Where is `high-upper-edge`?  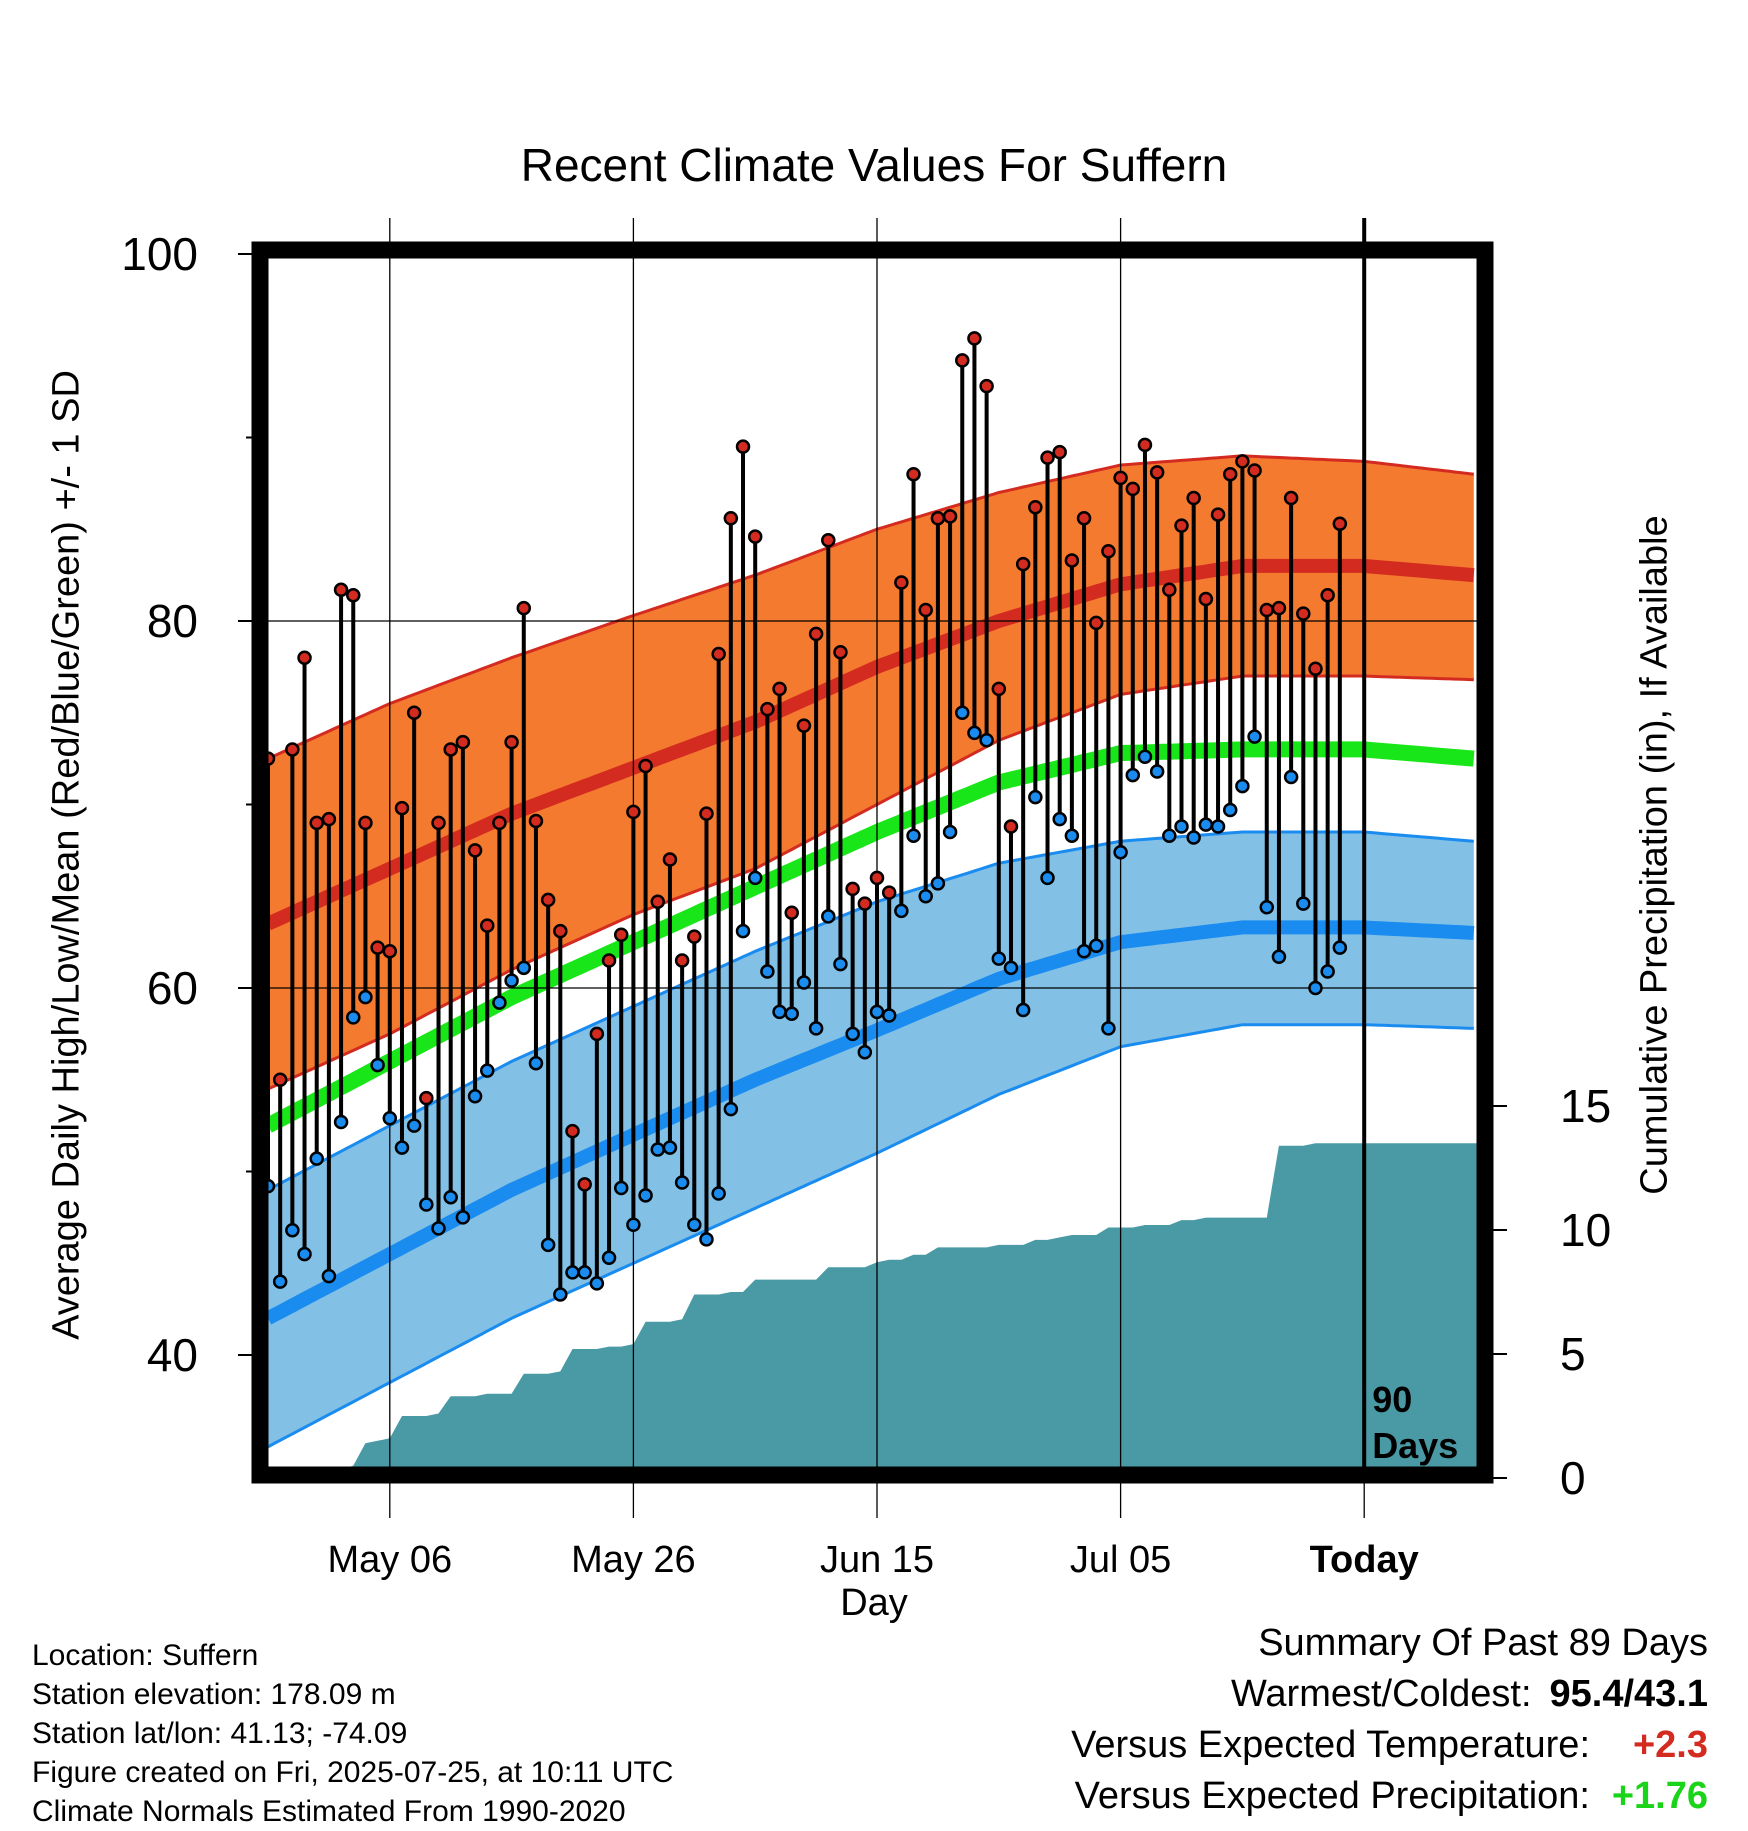 high-upper-edge is located at coordinates (870, 607).